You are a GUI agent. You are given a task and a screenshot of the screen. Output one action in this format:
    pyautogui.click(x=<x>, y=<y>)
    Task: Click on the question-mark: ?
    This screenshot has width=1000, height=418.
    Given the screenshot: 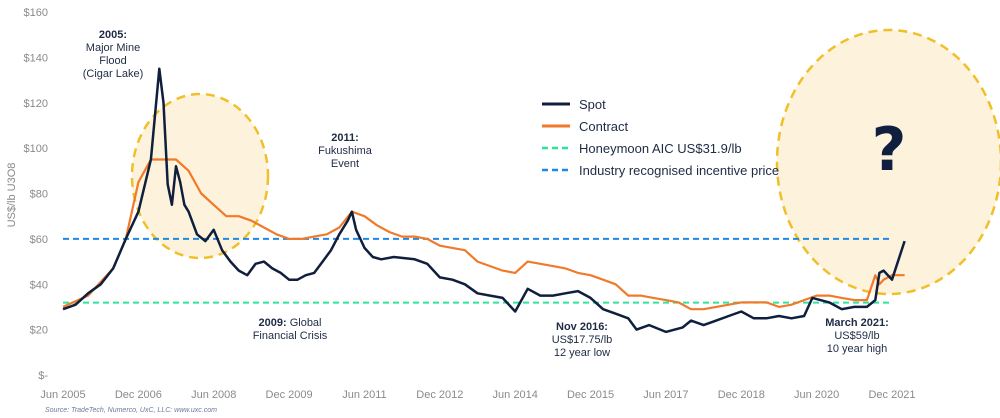 What is the action you would take?
    pyautogui.click(x=889, y=150)
    